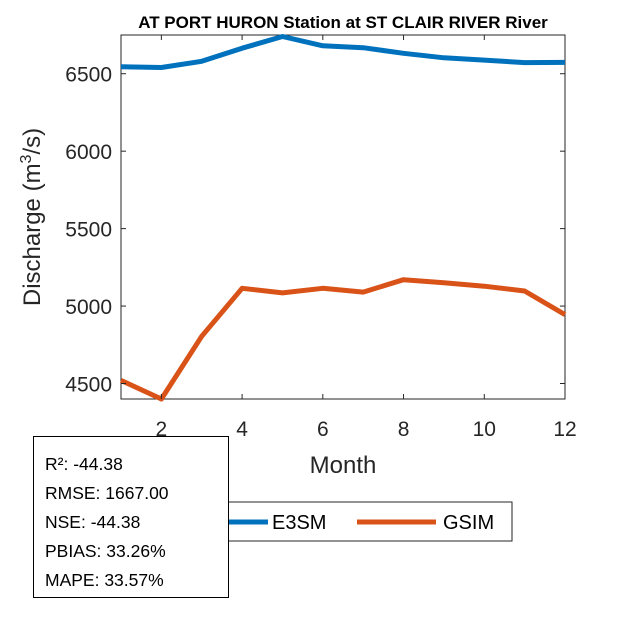 The width and height of the screenshot is (625, 625). What do you see at coordinates (363, 521) in the screenshot?
I see `legend: E3SM GSIM` at bounding box center [363, 521].